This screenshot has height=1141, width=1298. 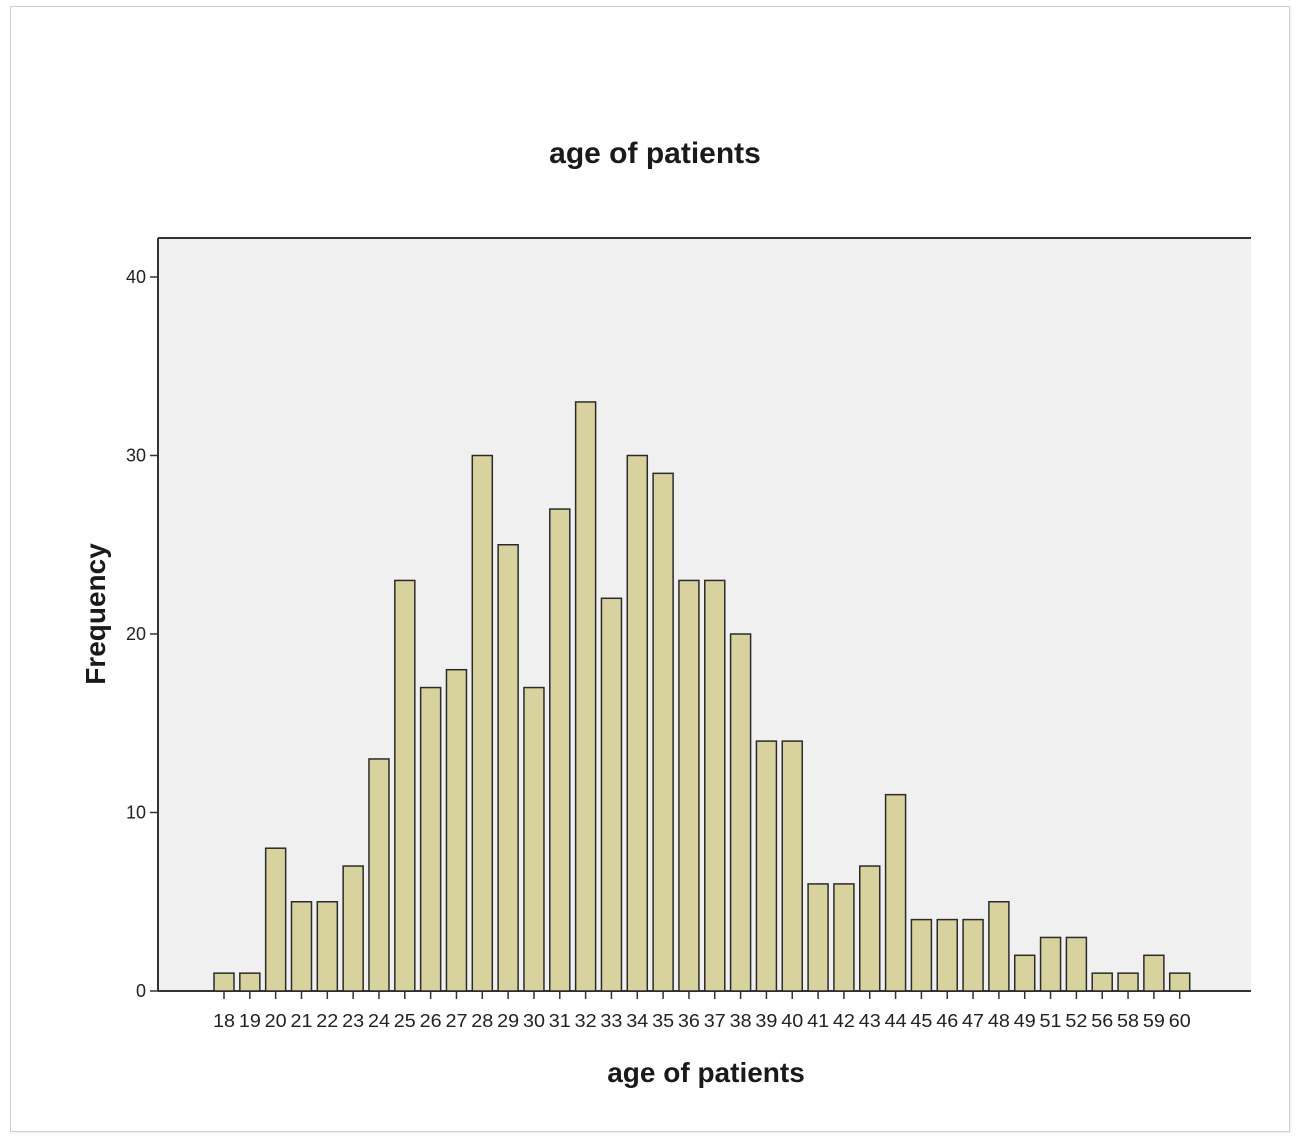 I want to click on x-tick-label: 26, so click(x=431, y=1021).